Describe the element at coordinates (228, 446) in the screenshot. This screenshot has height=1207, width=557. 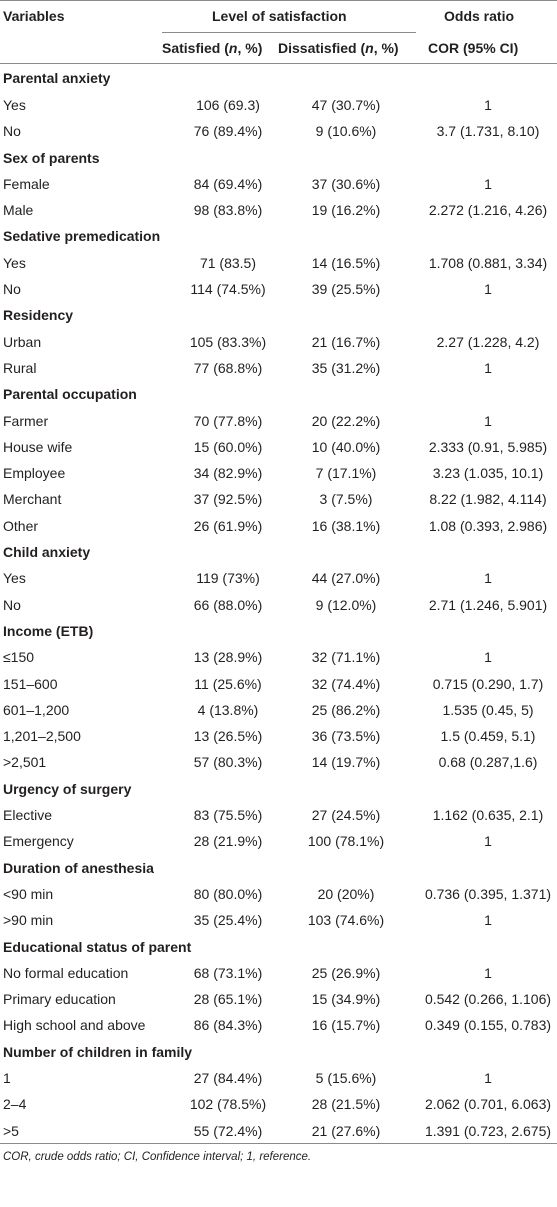
I see `satisfied-cell: 15 (60.0%)` at that location.